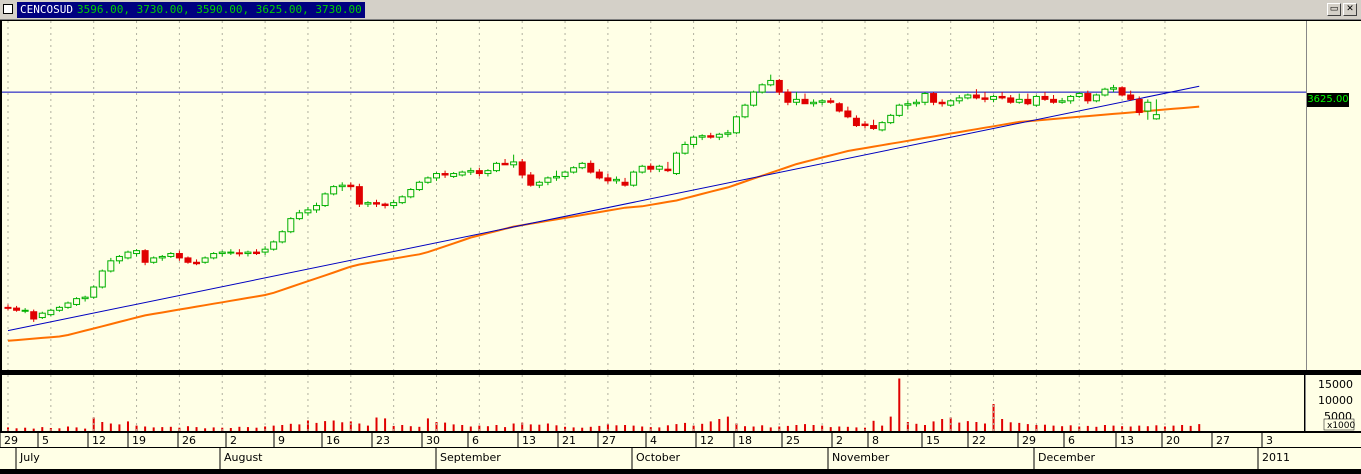  I want to click on close-button: ✕, so click(1350, 9).